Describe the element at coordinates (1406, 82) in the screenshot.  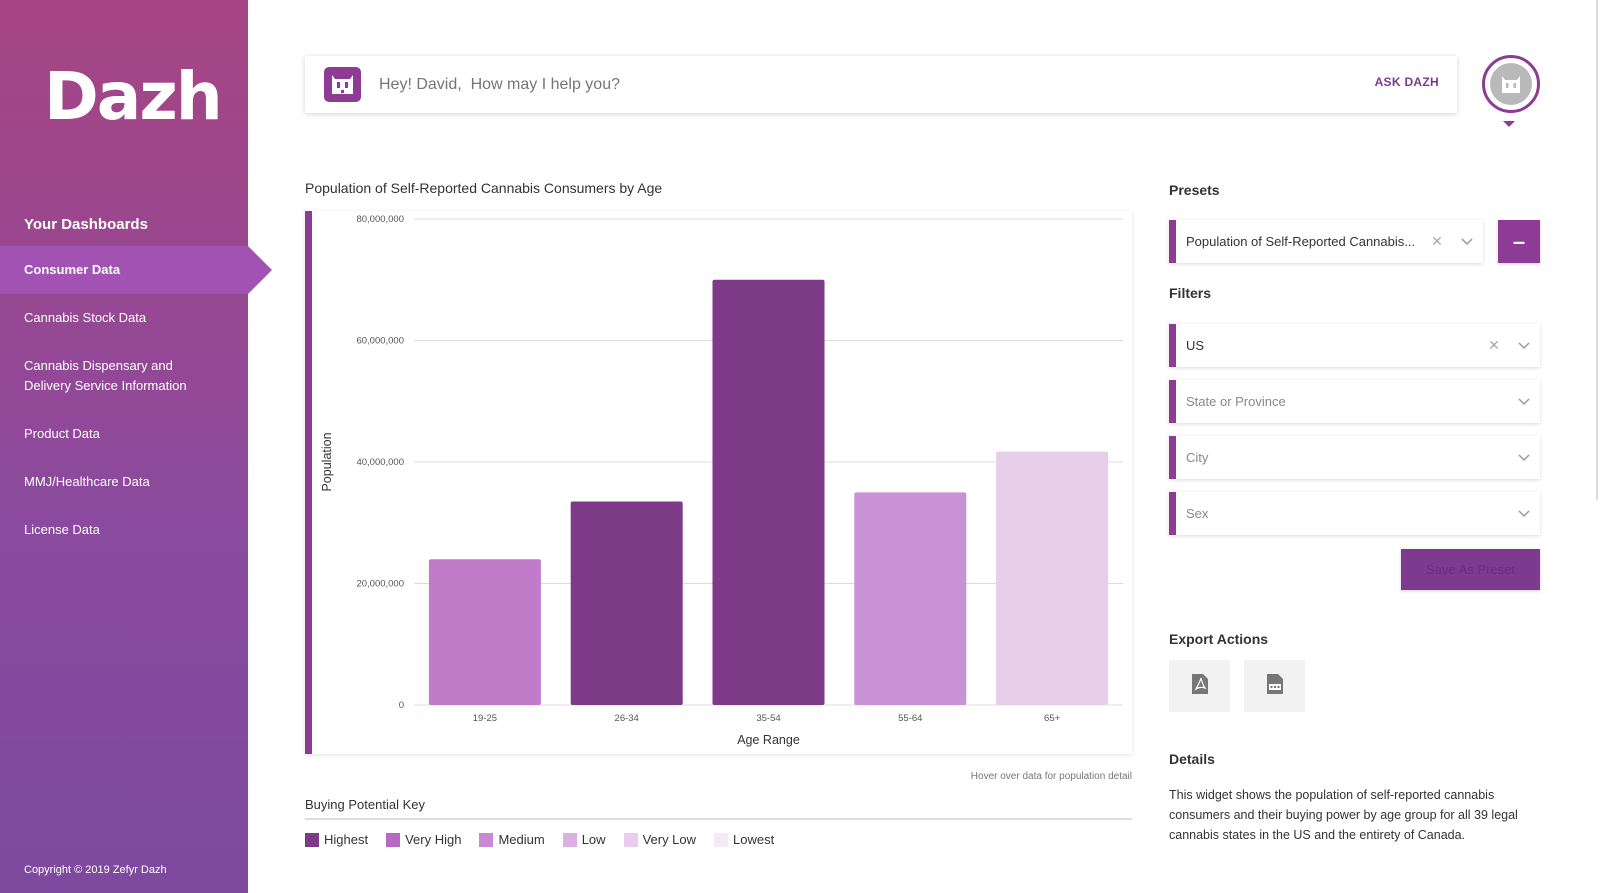
I see `ask-dazh-button: ASK DAZH` at that location.